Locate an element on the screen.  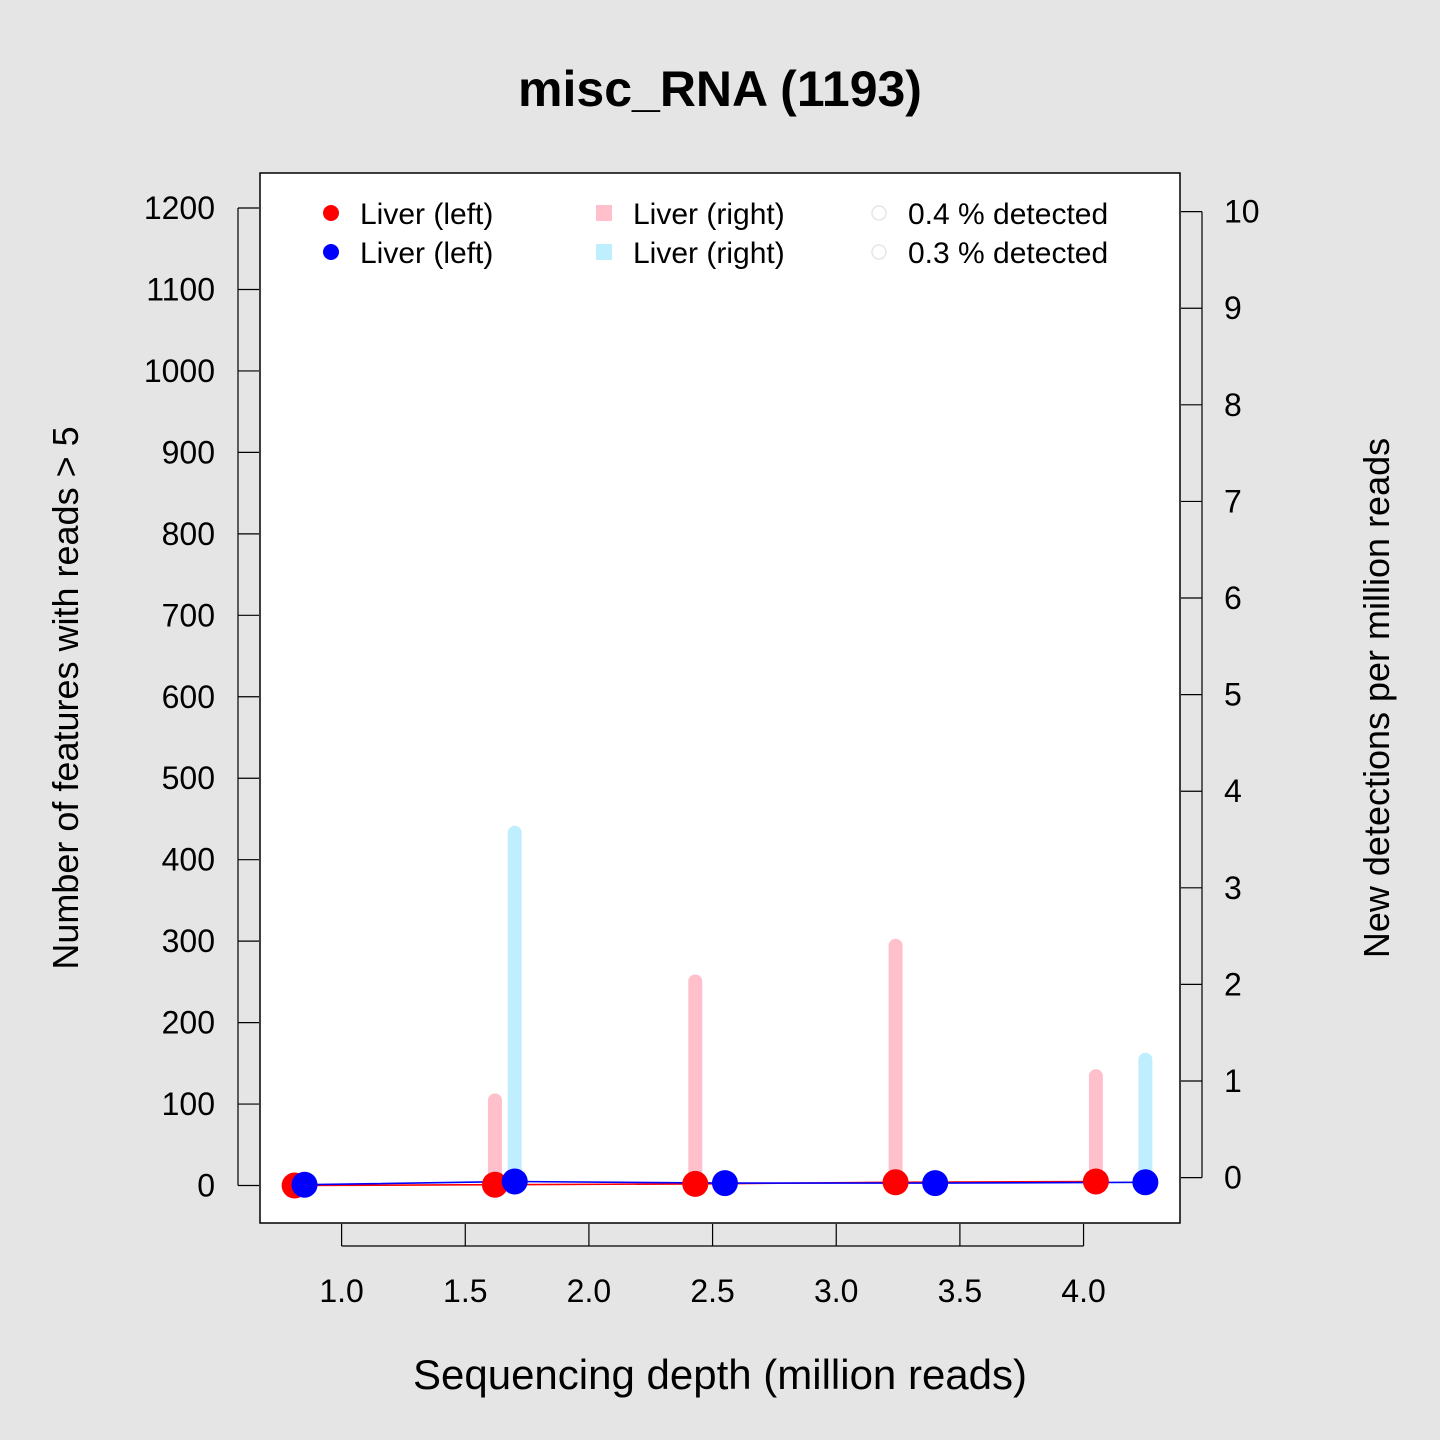
y2-axis-title: New detections per million reads is located at coordinates (1376, 698).